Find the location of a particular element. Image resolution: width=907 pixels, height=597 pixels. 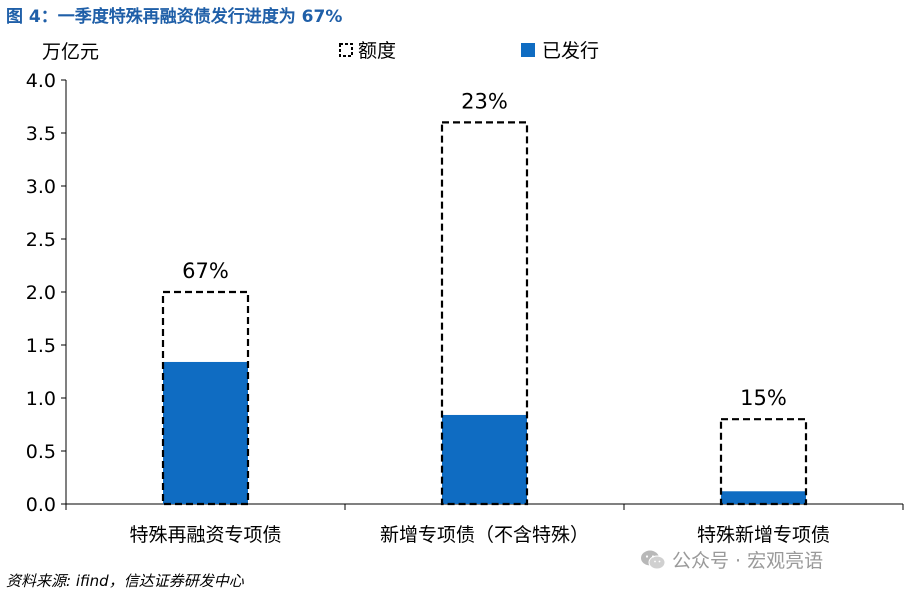

y-tick-label: 1.5 is located at coordinates (41, 346).